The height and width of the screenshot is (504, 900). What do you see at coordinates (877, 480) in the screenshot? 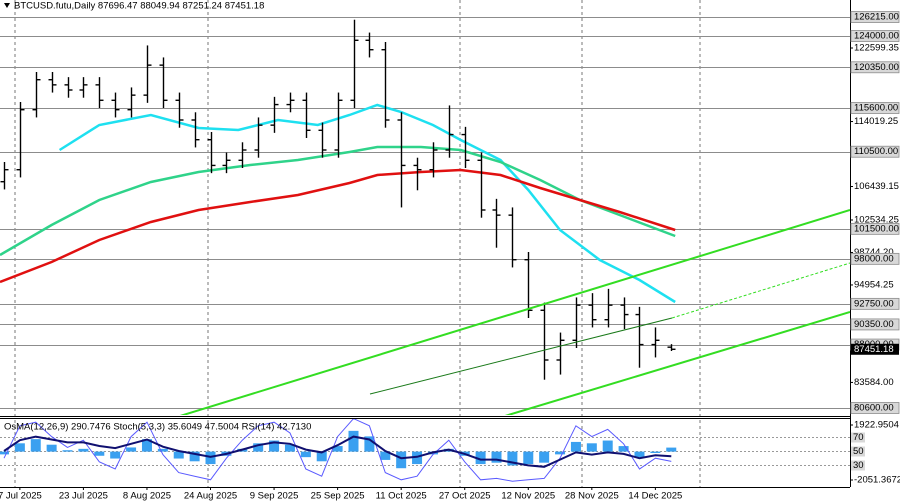
I see `y-tick-label: -2051.3672` at bounding box center [877, 480].